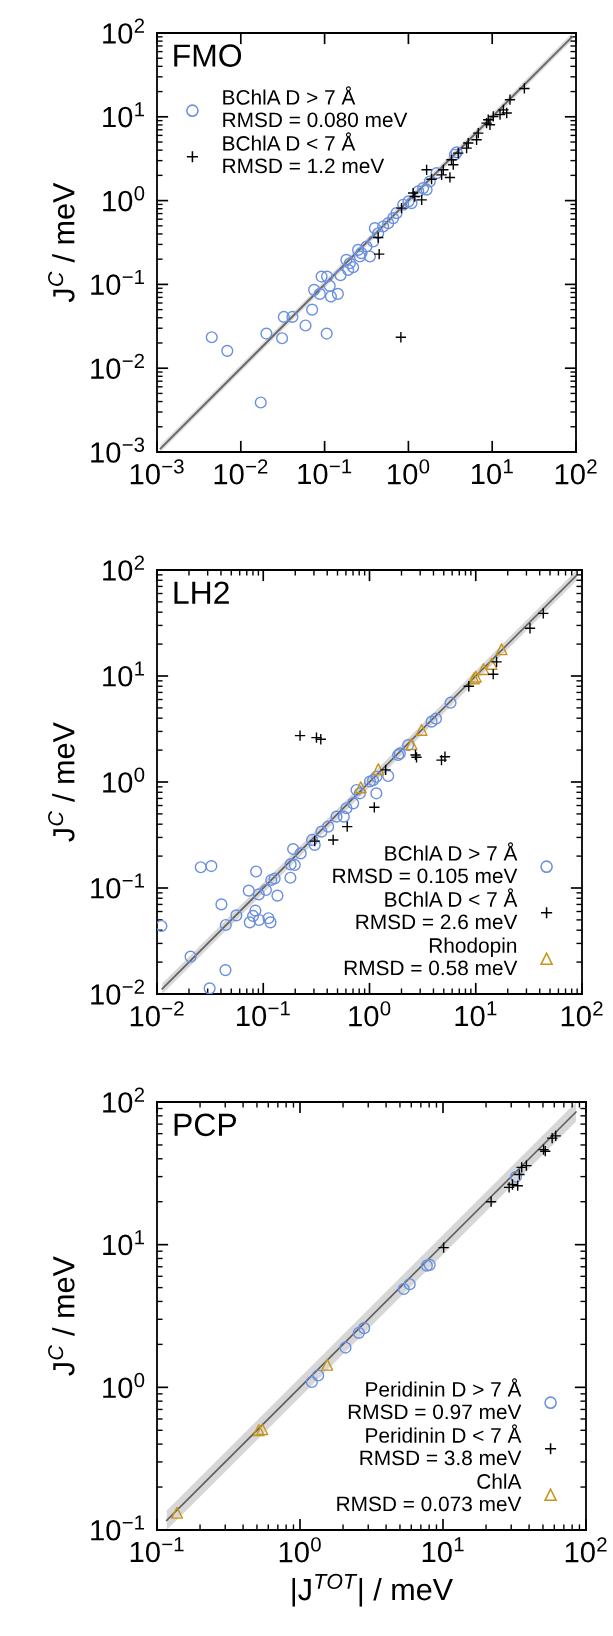  I want to click on legend-label: Peridinin D < 7 Å RMSD = 3.8 meV, so click(441, 1445).